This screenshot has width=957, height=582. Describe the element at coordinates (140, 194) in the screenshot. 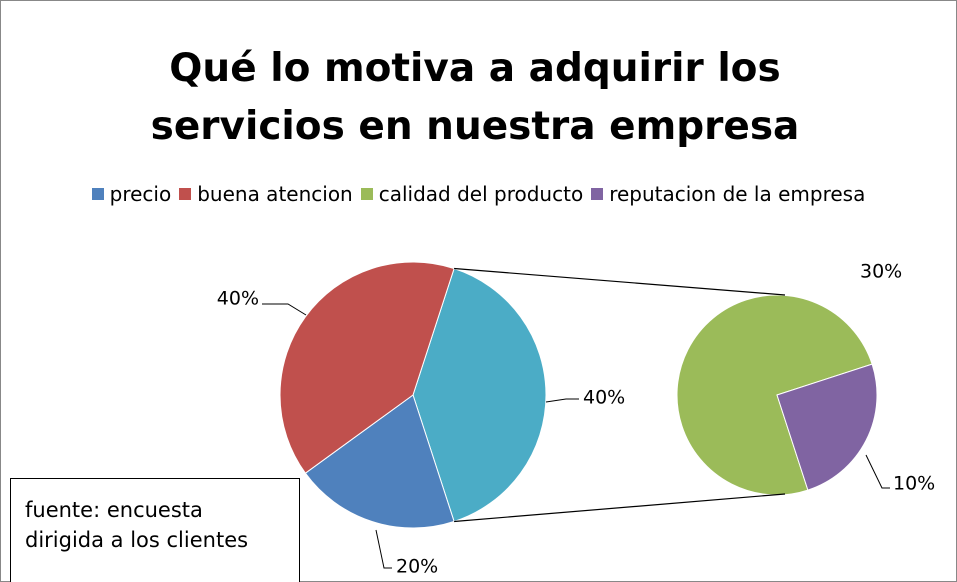

I see `legend-label: precio` at that location.